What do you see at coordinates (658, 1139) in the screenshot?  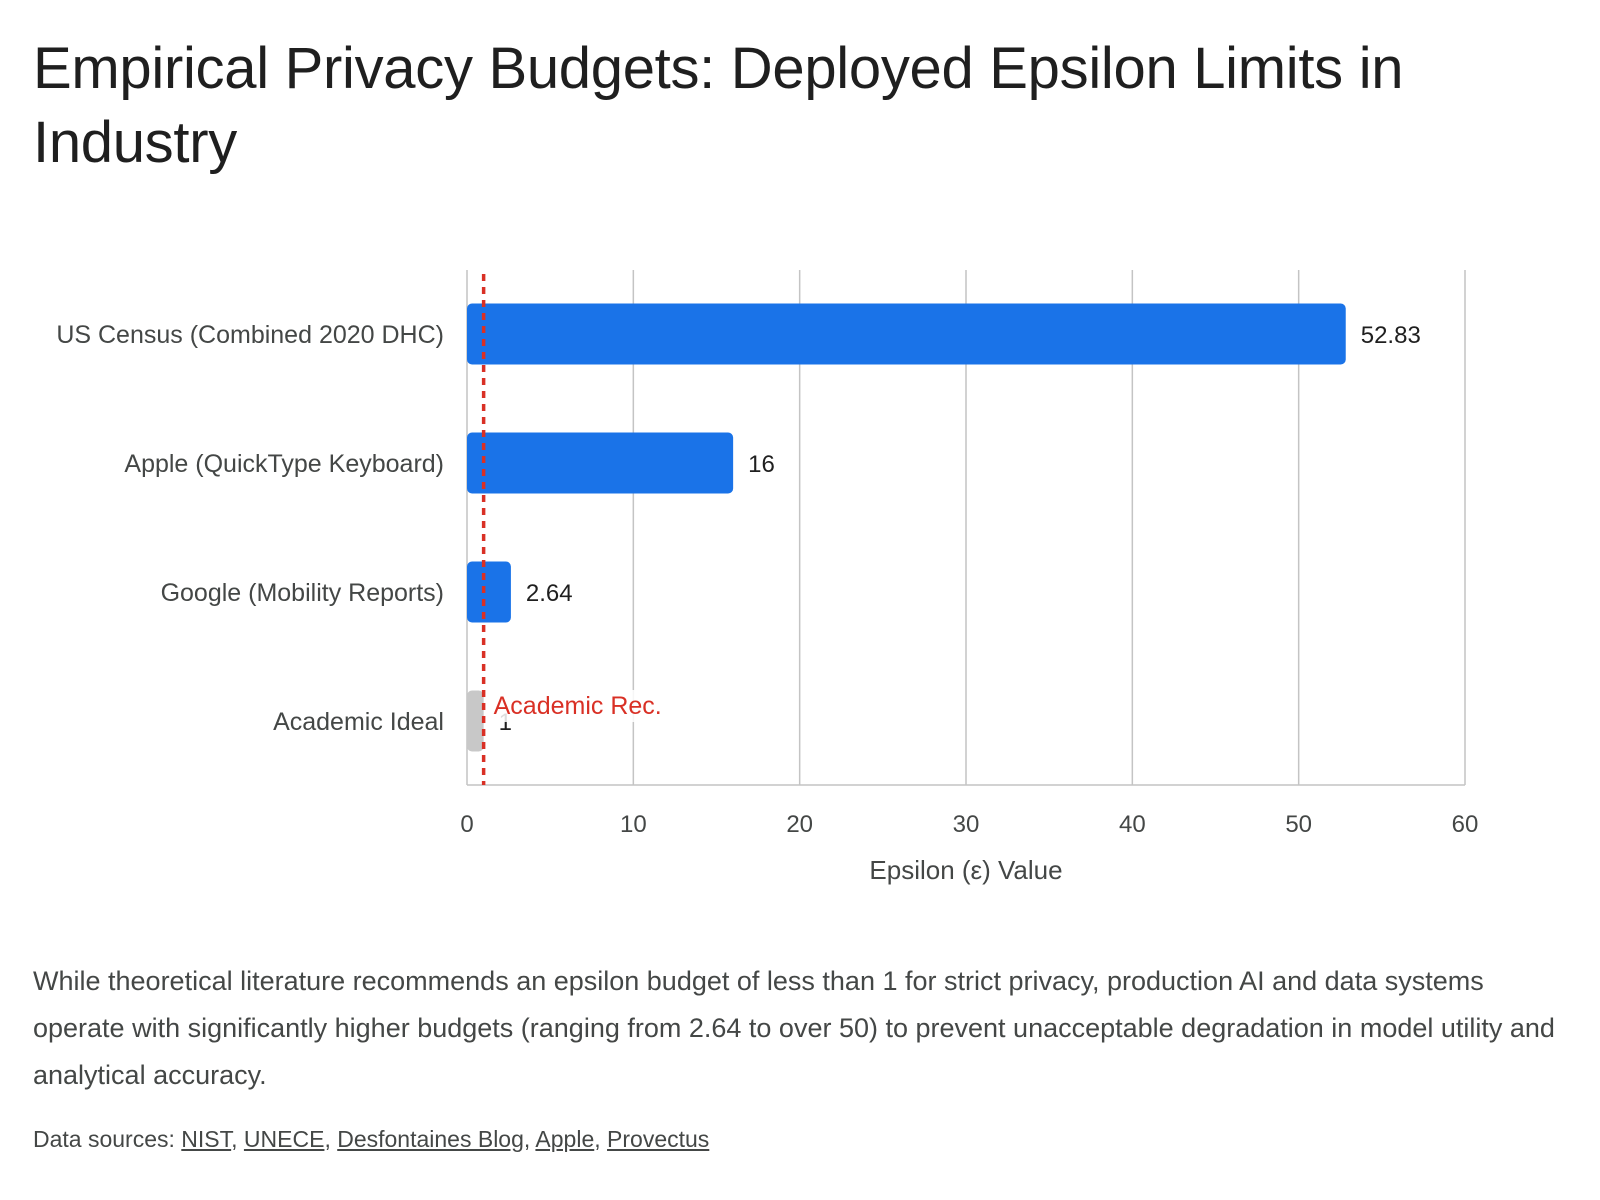 I see `source-link-provectus: Provectus` at bounding box center [658, 1139].